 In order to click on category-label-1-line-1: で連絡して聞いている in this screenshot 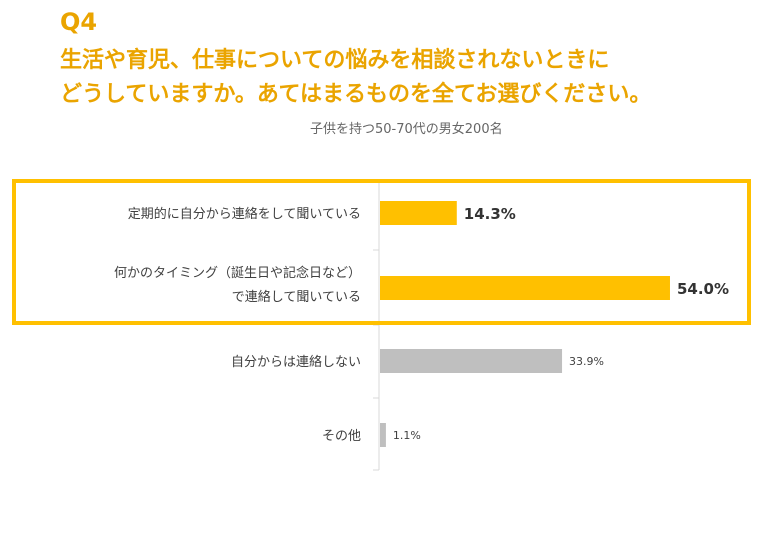, I will do `click(296, 297)`.